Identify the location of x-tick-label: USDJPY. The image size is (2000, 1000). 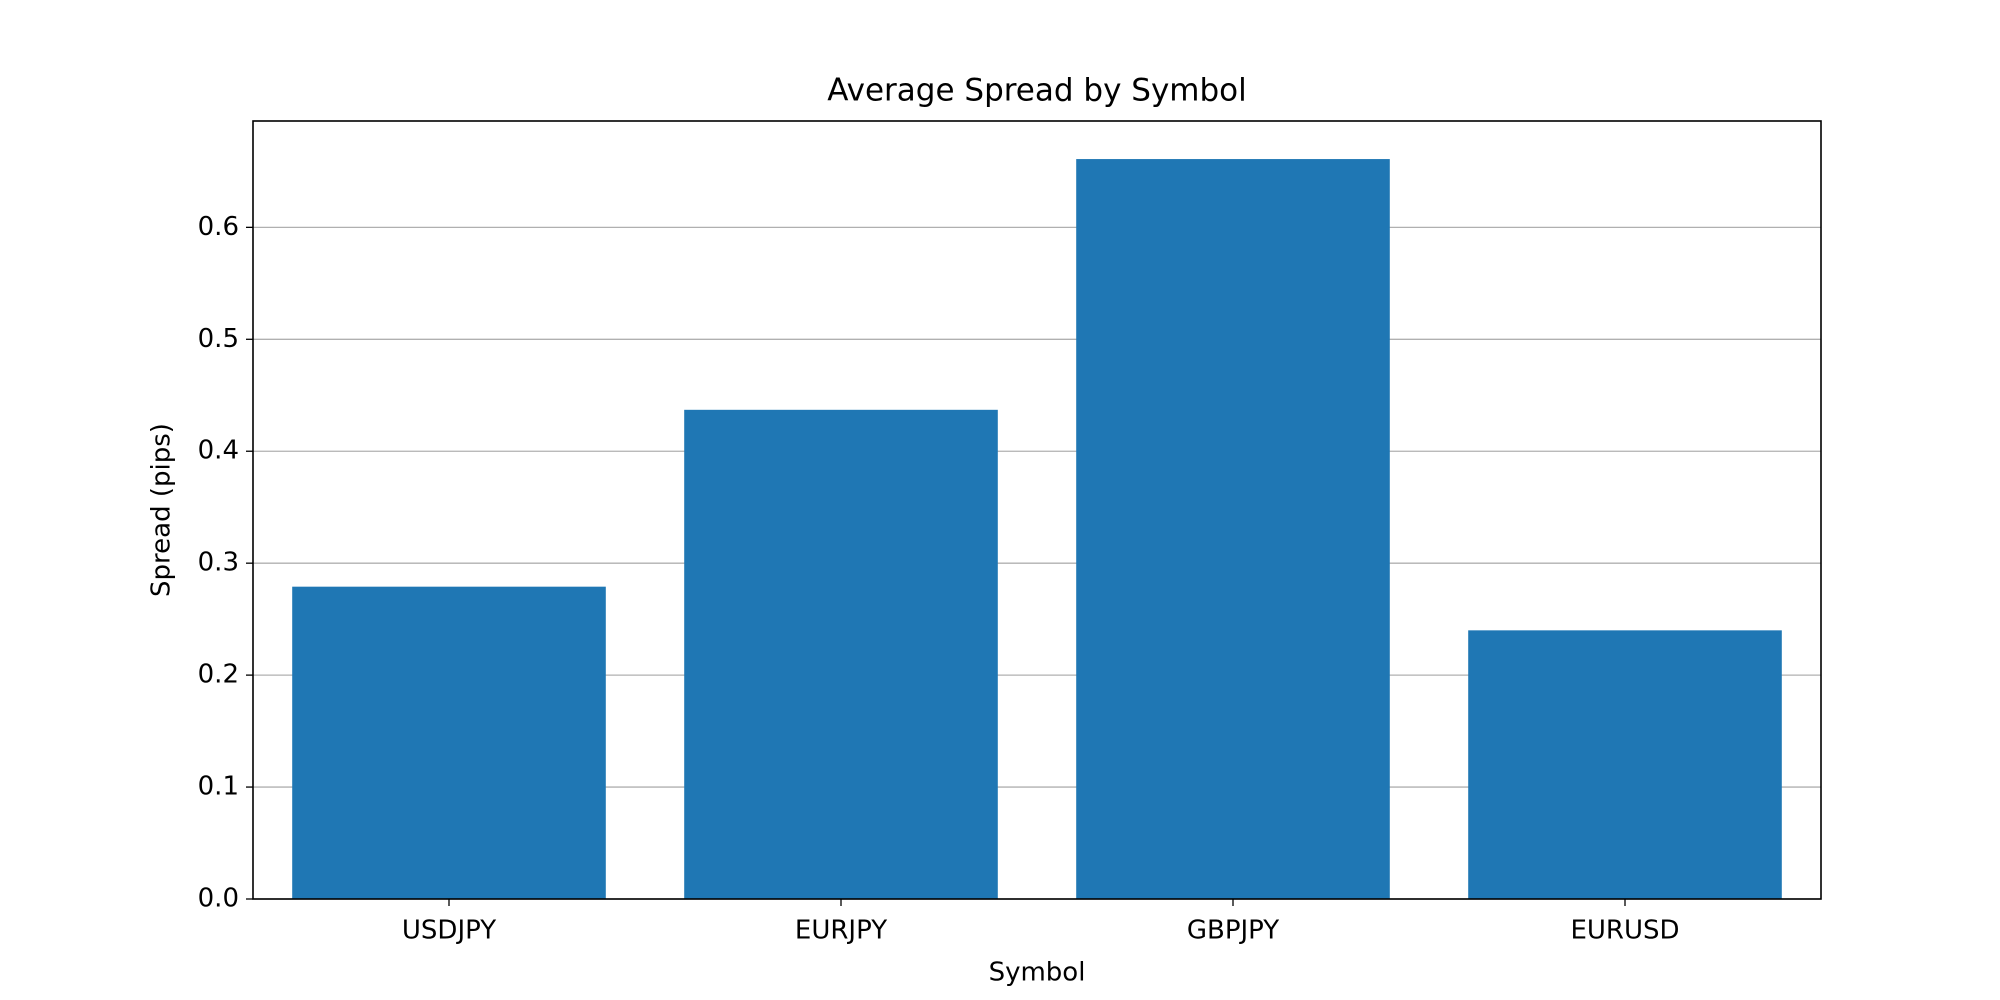
(449, 931).